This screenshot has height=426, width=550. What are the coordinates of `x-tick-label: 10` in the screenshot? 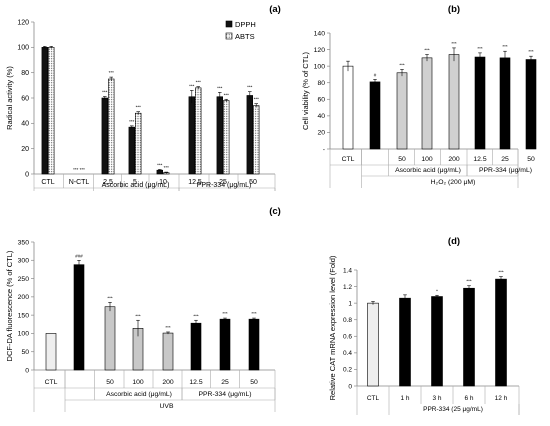 It's located at (163, 182).